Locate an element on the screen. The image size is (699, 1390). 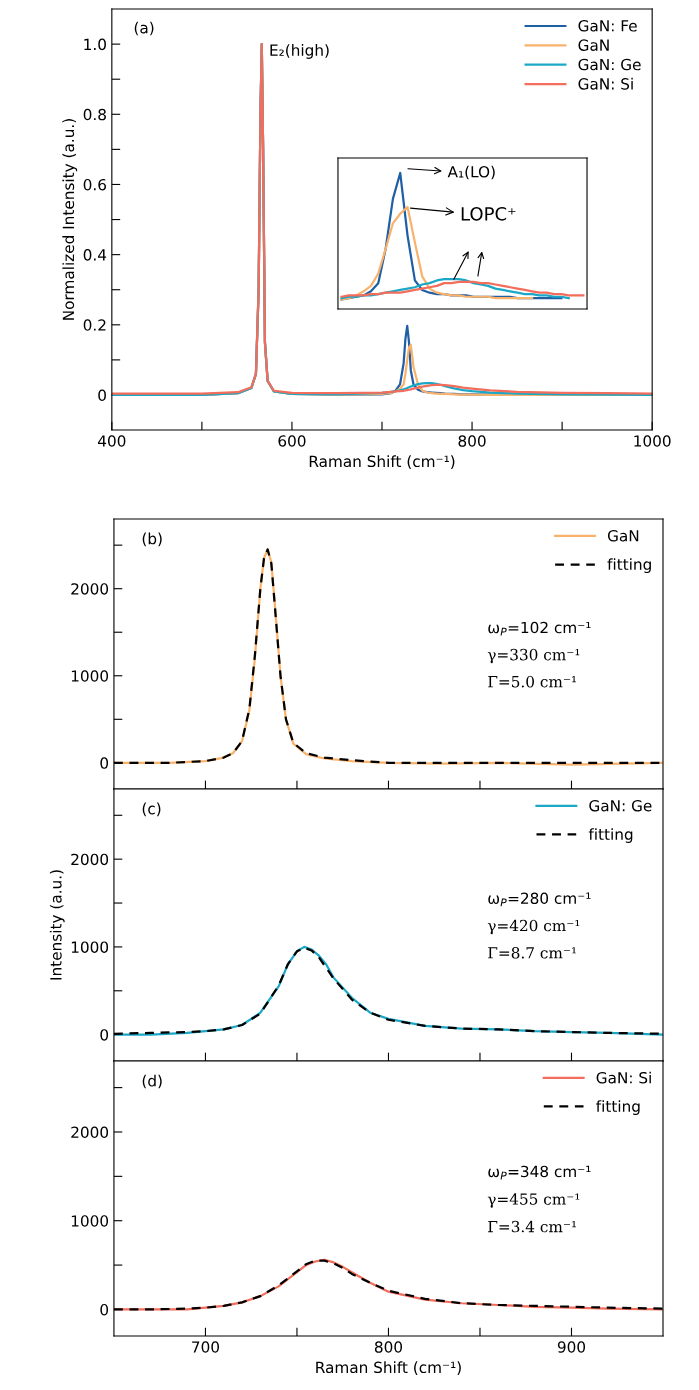
x-tick-label: 900 is located at coordinates (571, 1347).